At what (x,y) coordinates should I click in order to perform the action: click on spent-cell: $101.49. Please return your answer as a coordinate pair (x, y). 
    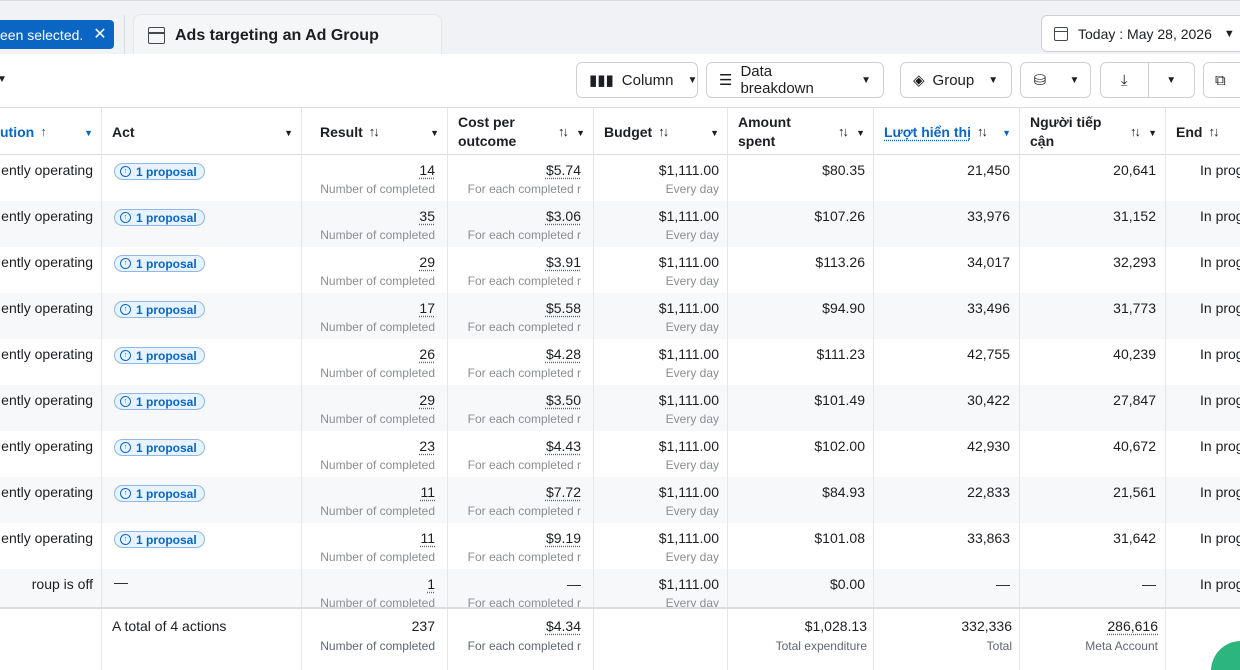
    Looking at the image, I should click on (801, 408).